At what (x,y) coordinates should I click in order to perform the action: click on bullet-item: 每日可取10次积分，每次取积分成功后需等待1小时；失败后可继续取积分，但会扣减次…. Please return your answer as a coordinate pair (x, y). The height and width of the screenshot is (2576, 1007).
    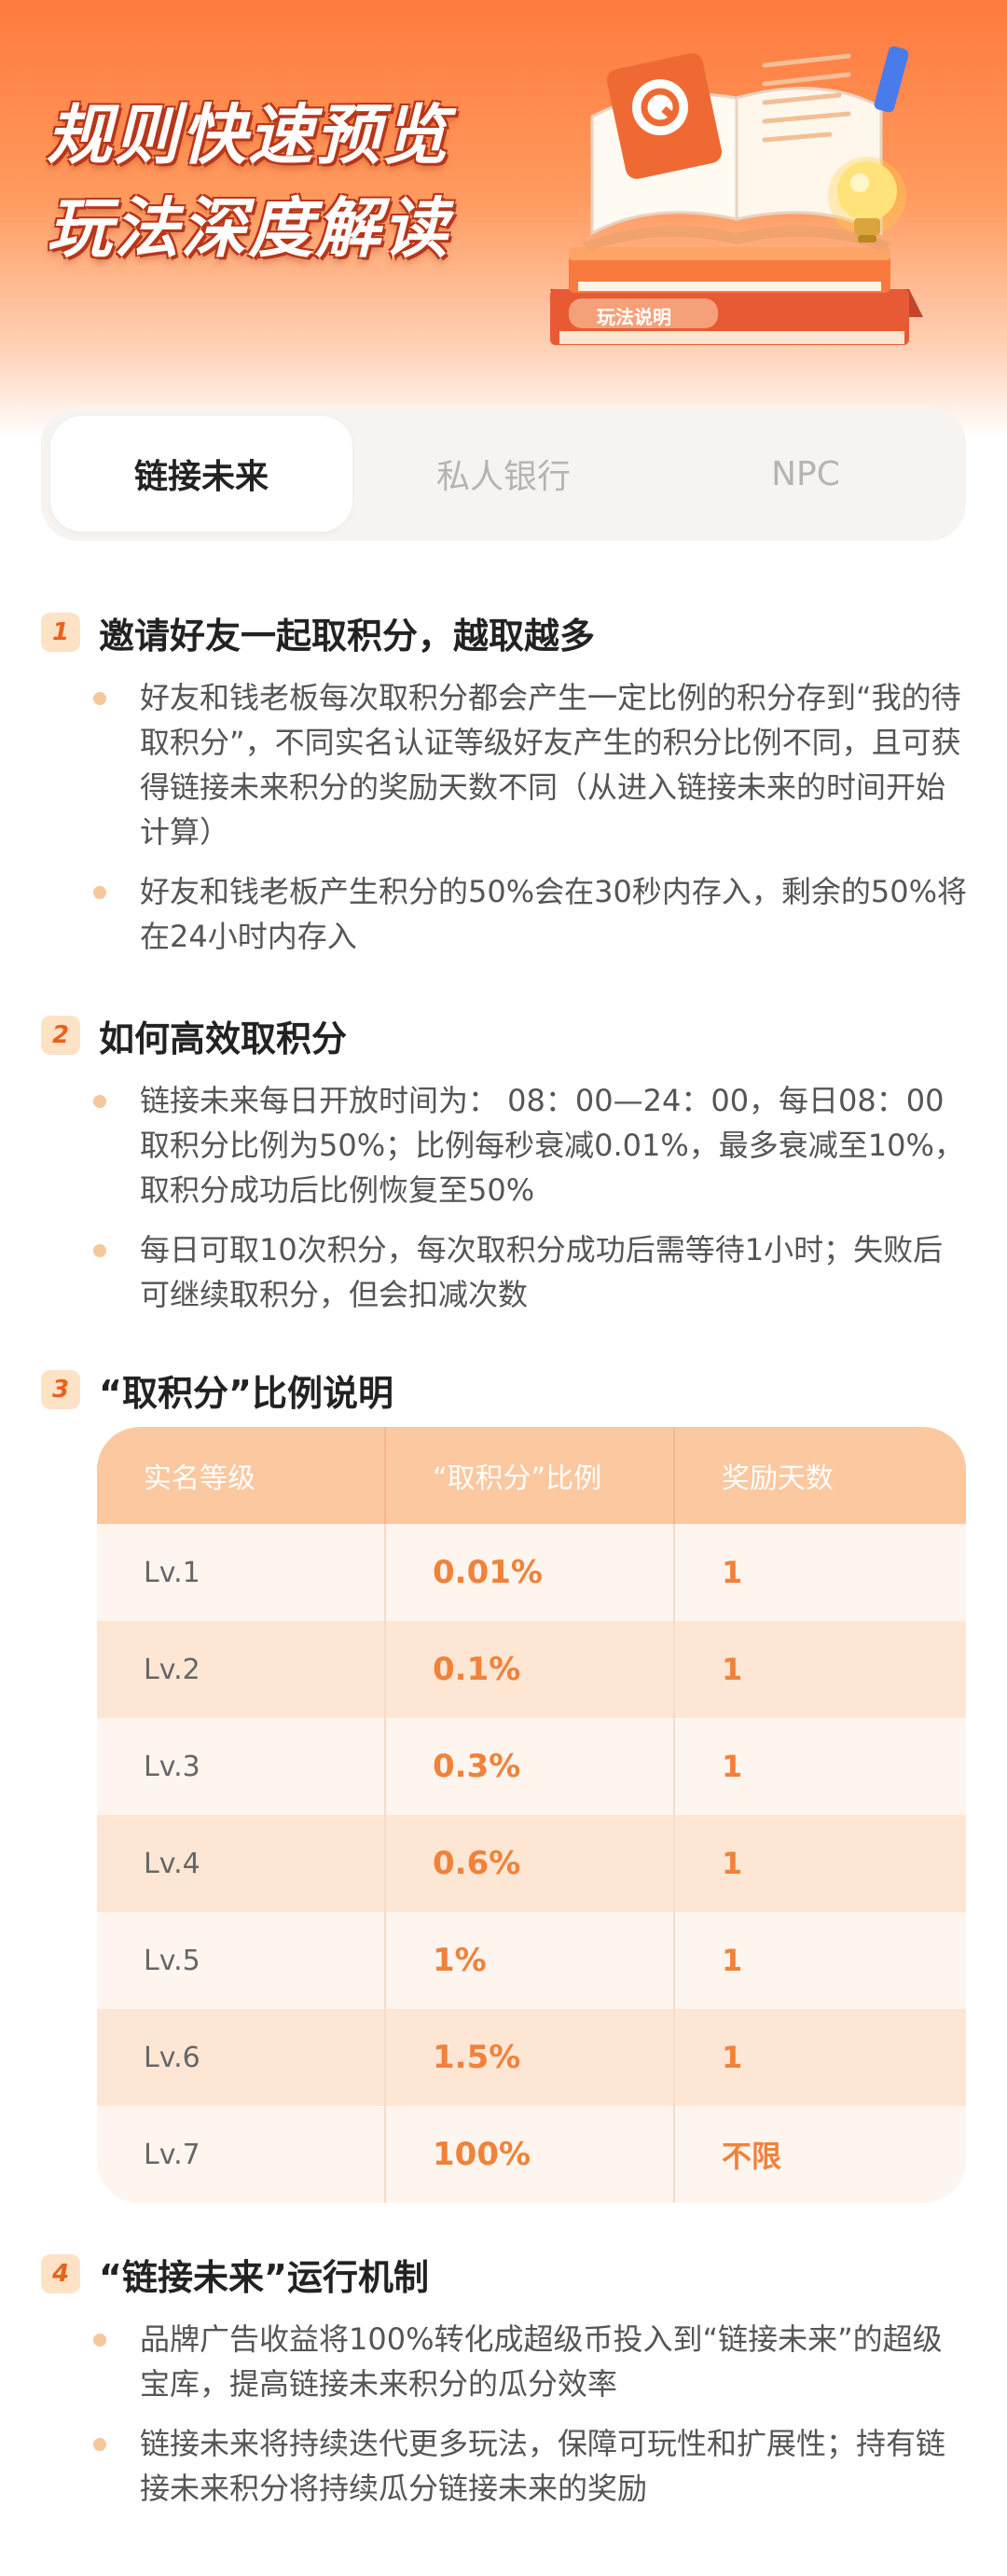
    Looking at the image, I should click on (531, 1272).